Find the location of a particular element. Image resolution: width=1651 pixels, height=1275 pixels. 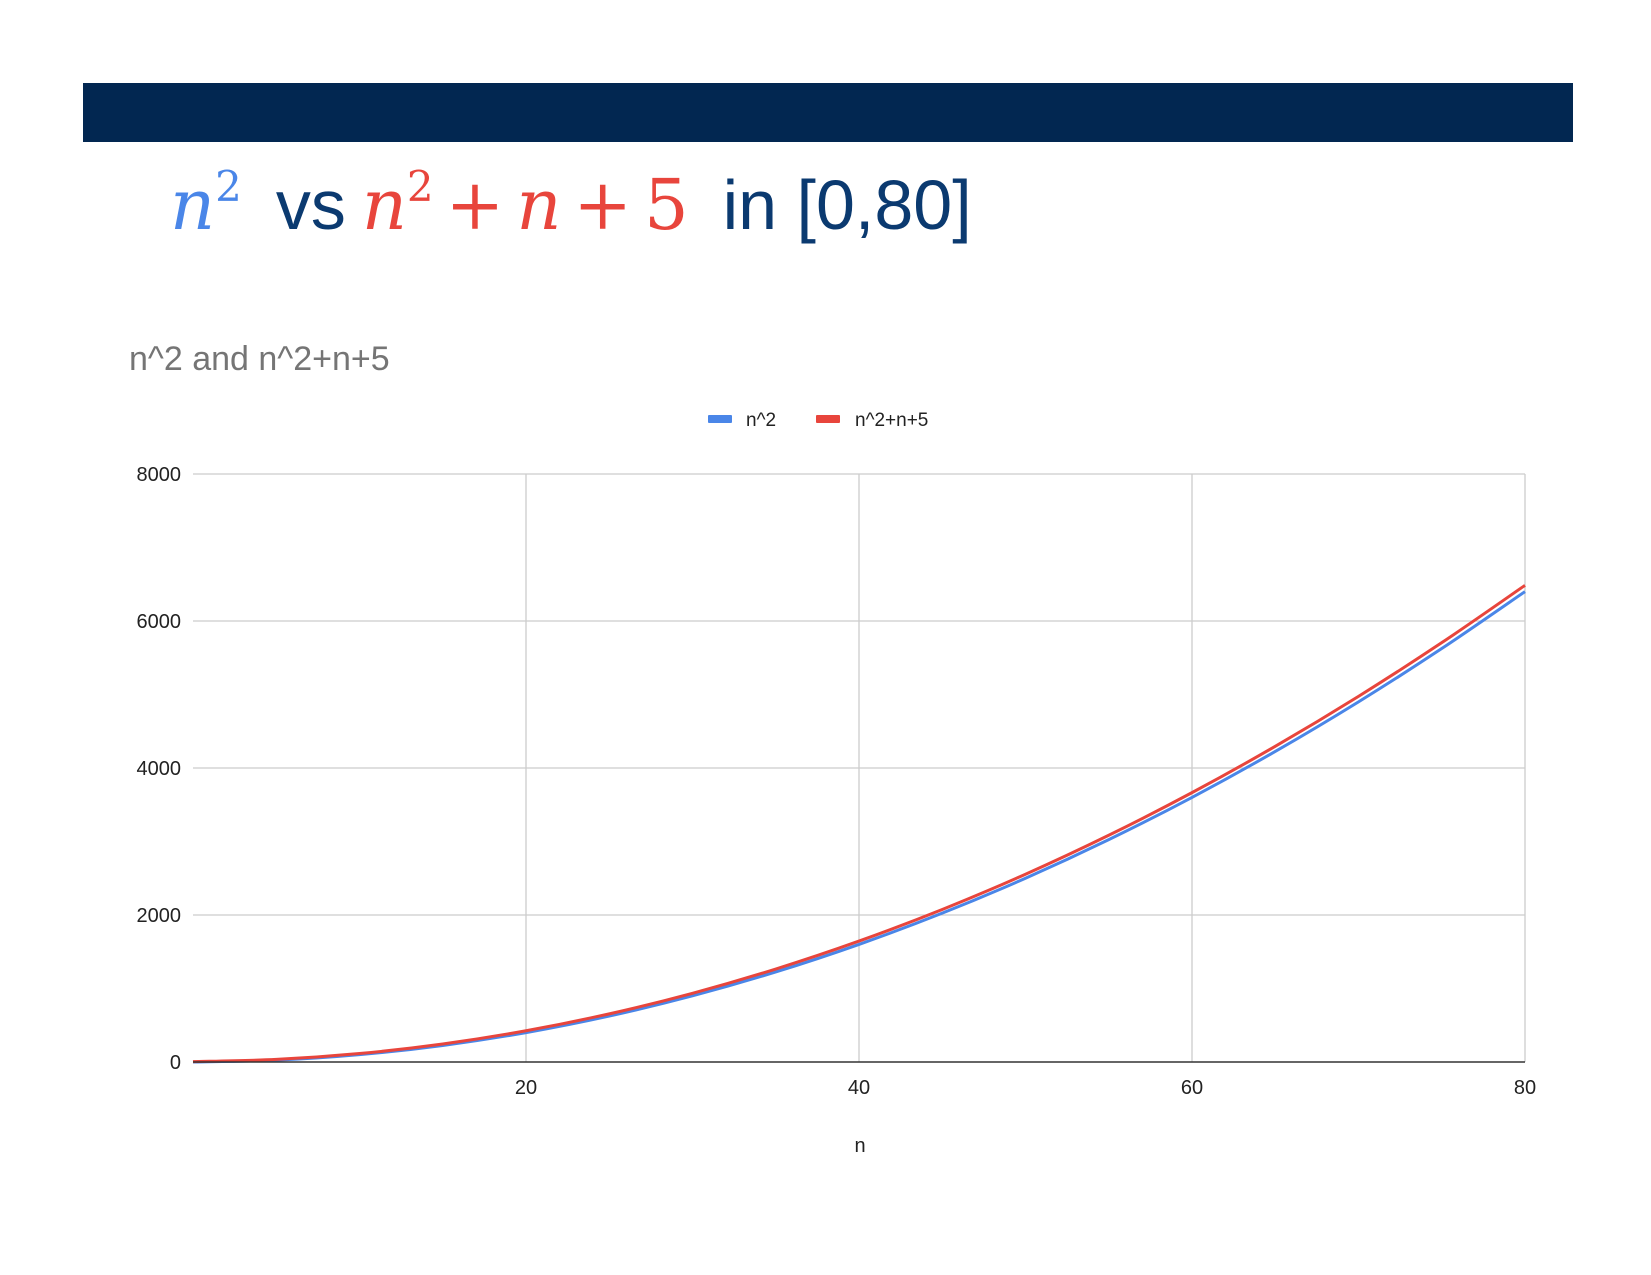

header-bar is located at coordinates (828, 112).